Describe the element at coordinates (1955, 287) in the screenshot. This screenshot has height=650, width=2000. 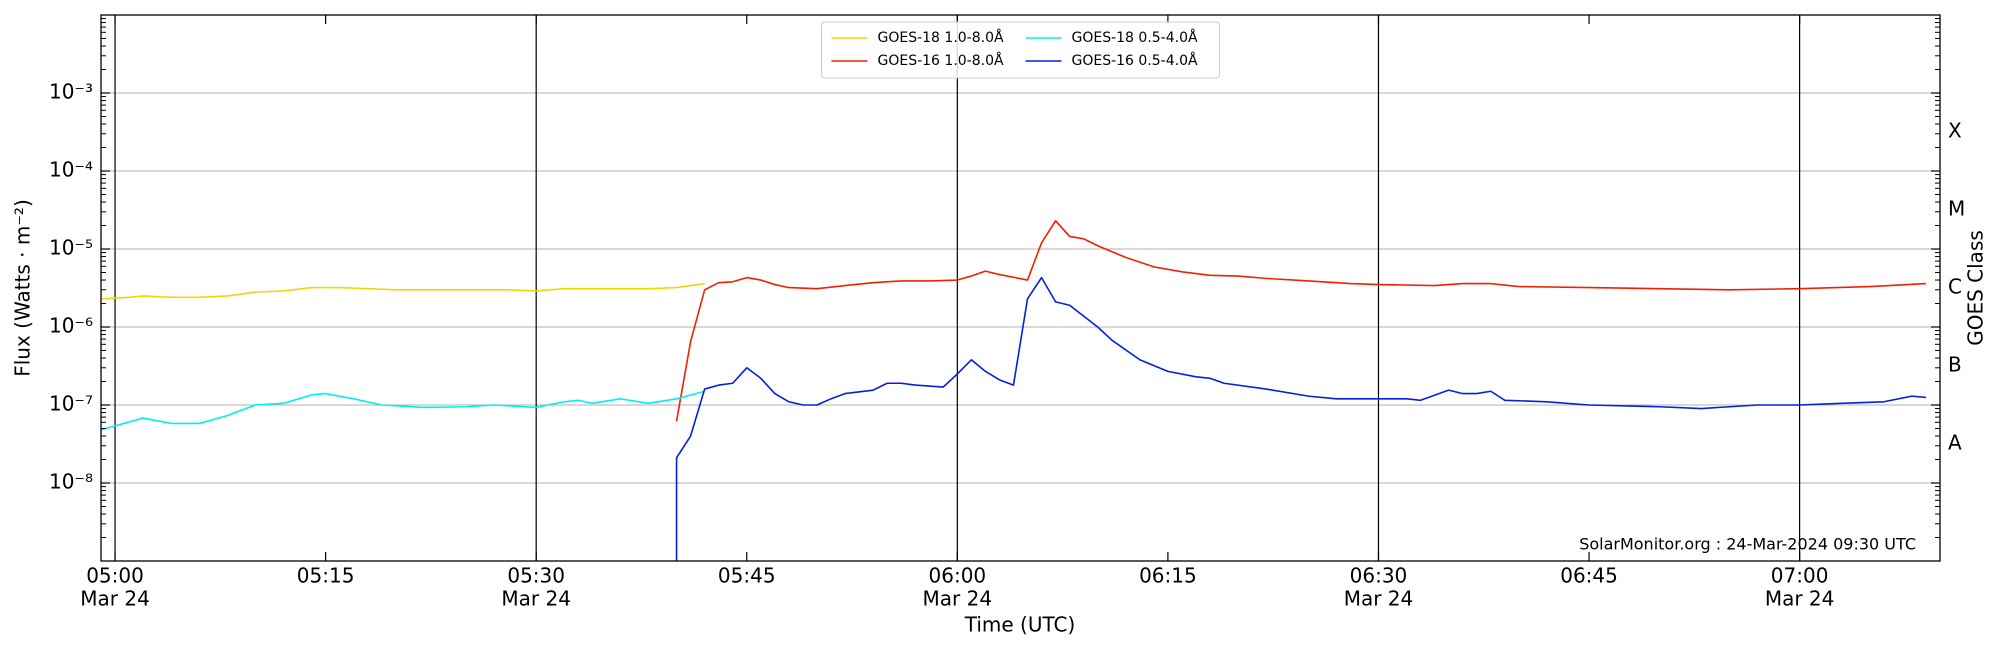
I see `y2-tick-label: C` at that location.